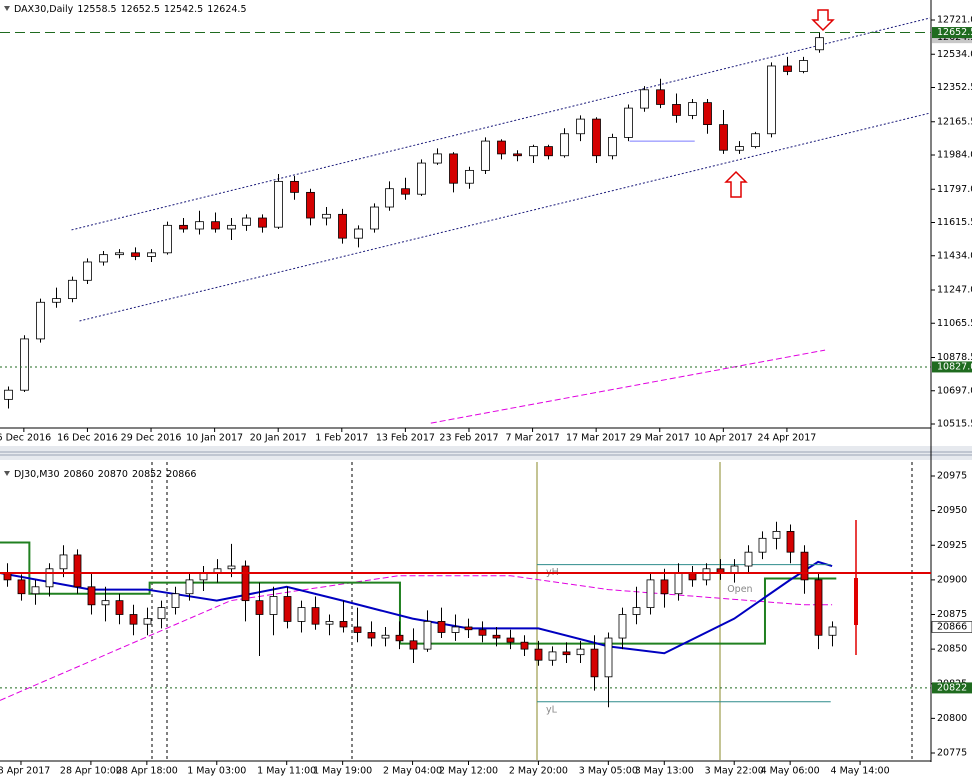 Image resolution: width=972 pixels, height=779 pixels. What do you see at coordinates (596, 438) in the screenshot?
I see `x-tick-label: 17 Mar 2017` at bounding box center [596, 438].